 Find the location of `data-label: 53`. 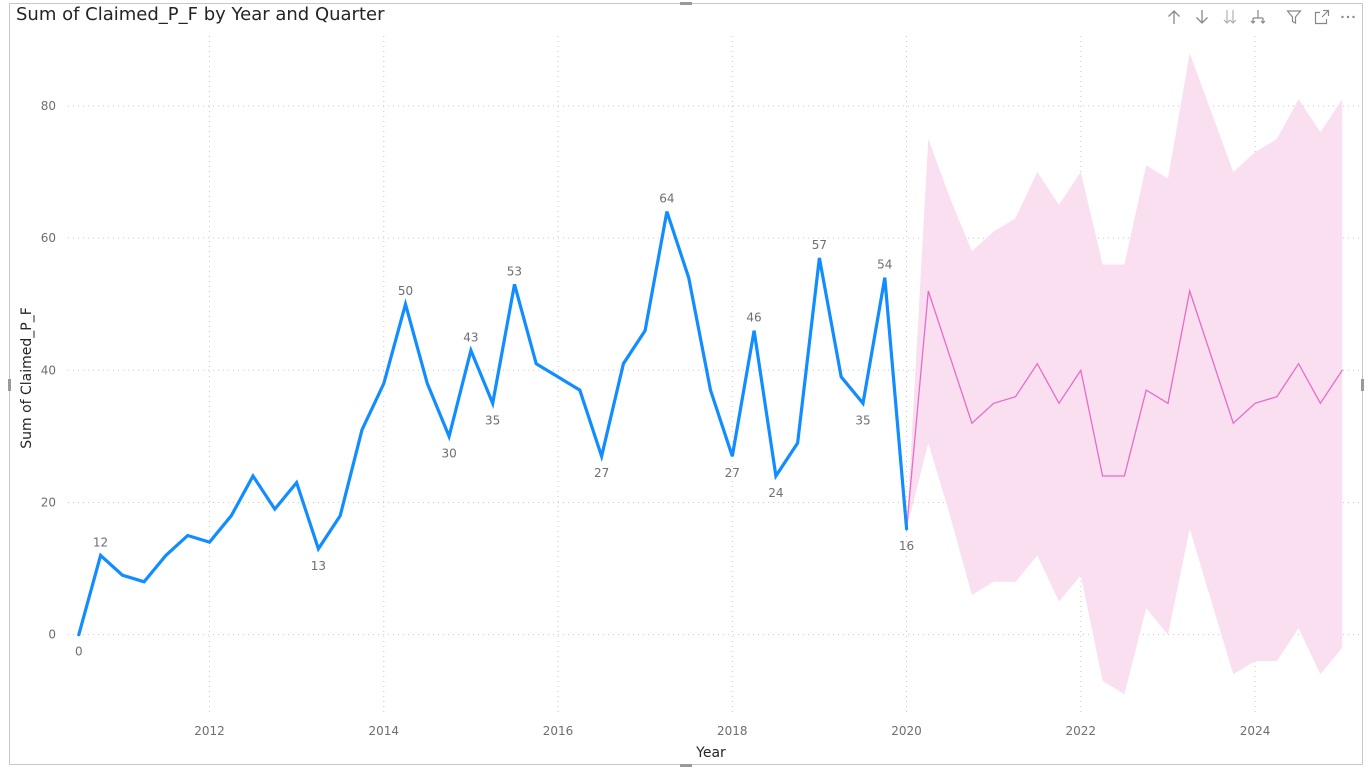

data-label: 53 is located at coordinates (514, 271).